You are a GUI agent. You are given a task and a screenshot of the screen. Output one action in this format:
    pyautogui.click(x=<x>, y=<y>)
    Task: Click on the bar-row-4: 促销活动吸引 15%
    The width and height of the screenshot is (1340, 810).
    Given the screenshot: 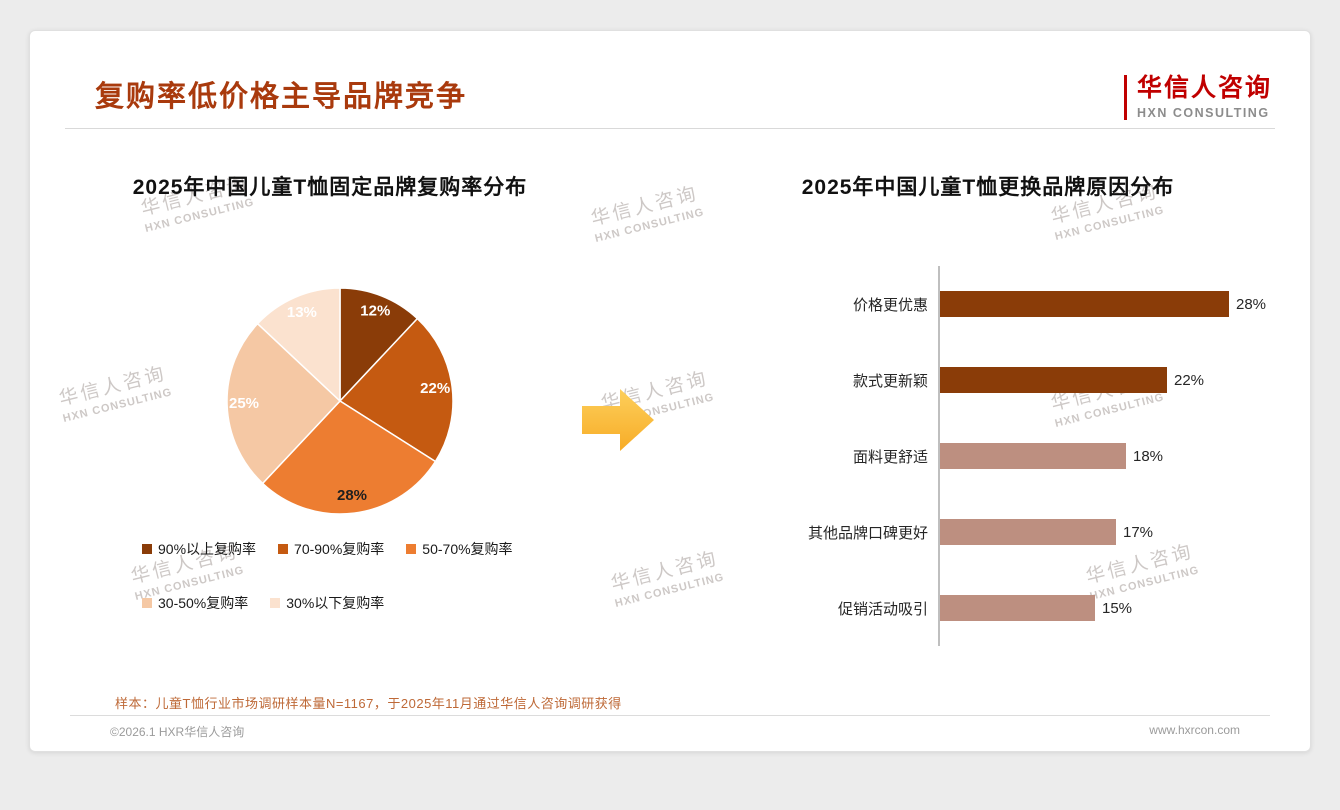 What is the action you would take?
    pyautogui.click(x=1035, y=608)
    